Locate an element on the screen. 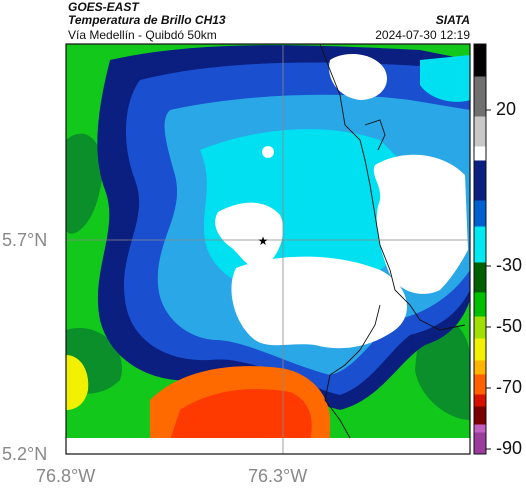  lon-label-76-3: 76.3°W is located at coordinates (278, 476).